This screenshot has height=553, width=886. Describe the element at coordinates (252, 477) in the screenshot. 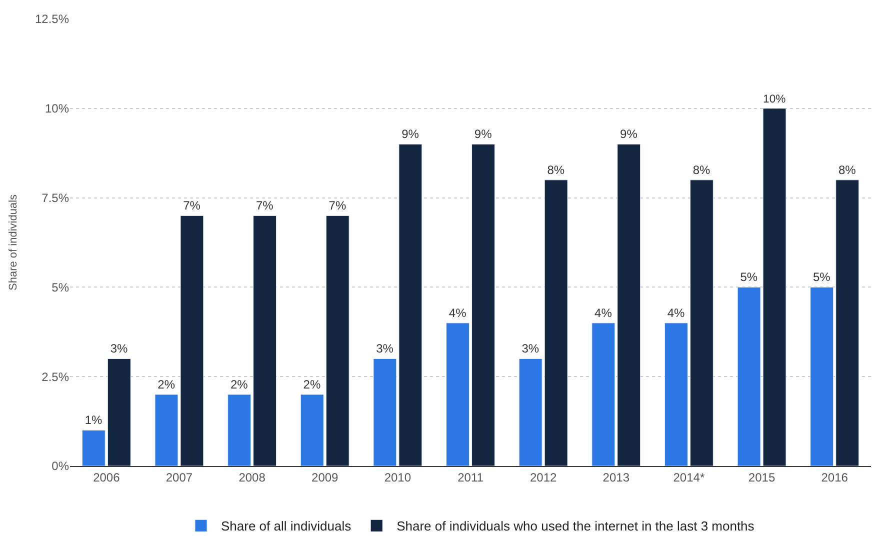

I see `x-tick-label: 2008` at that location.